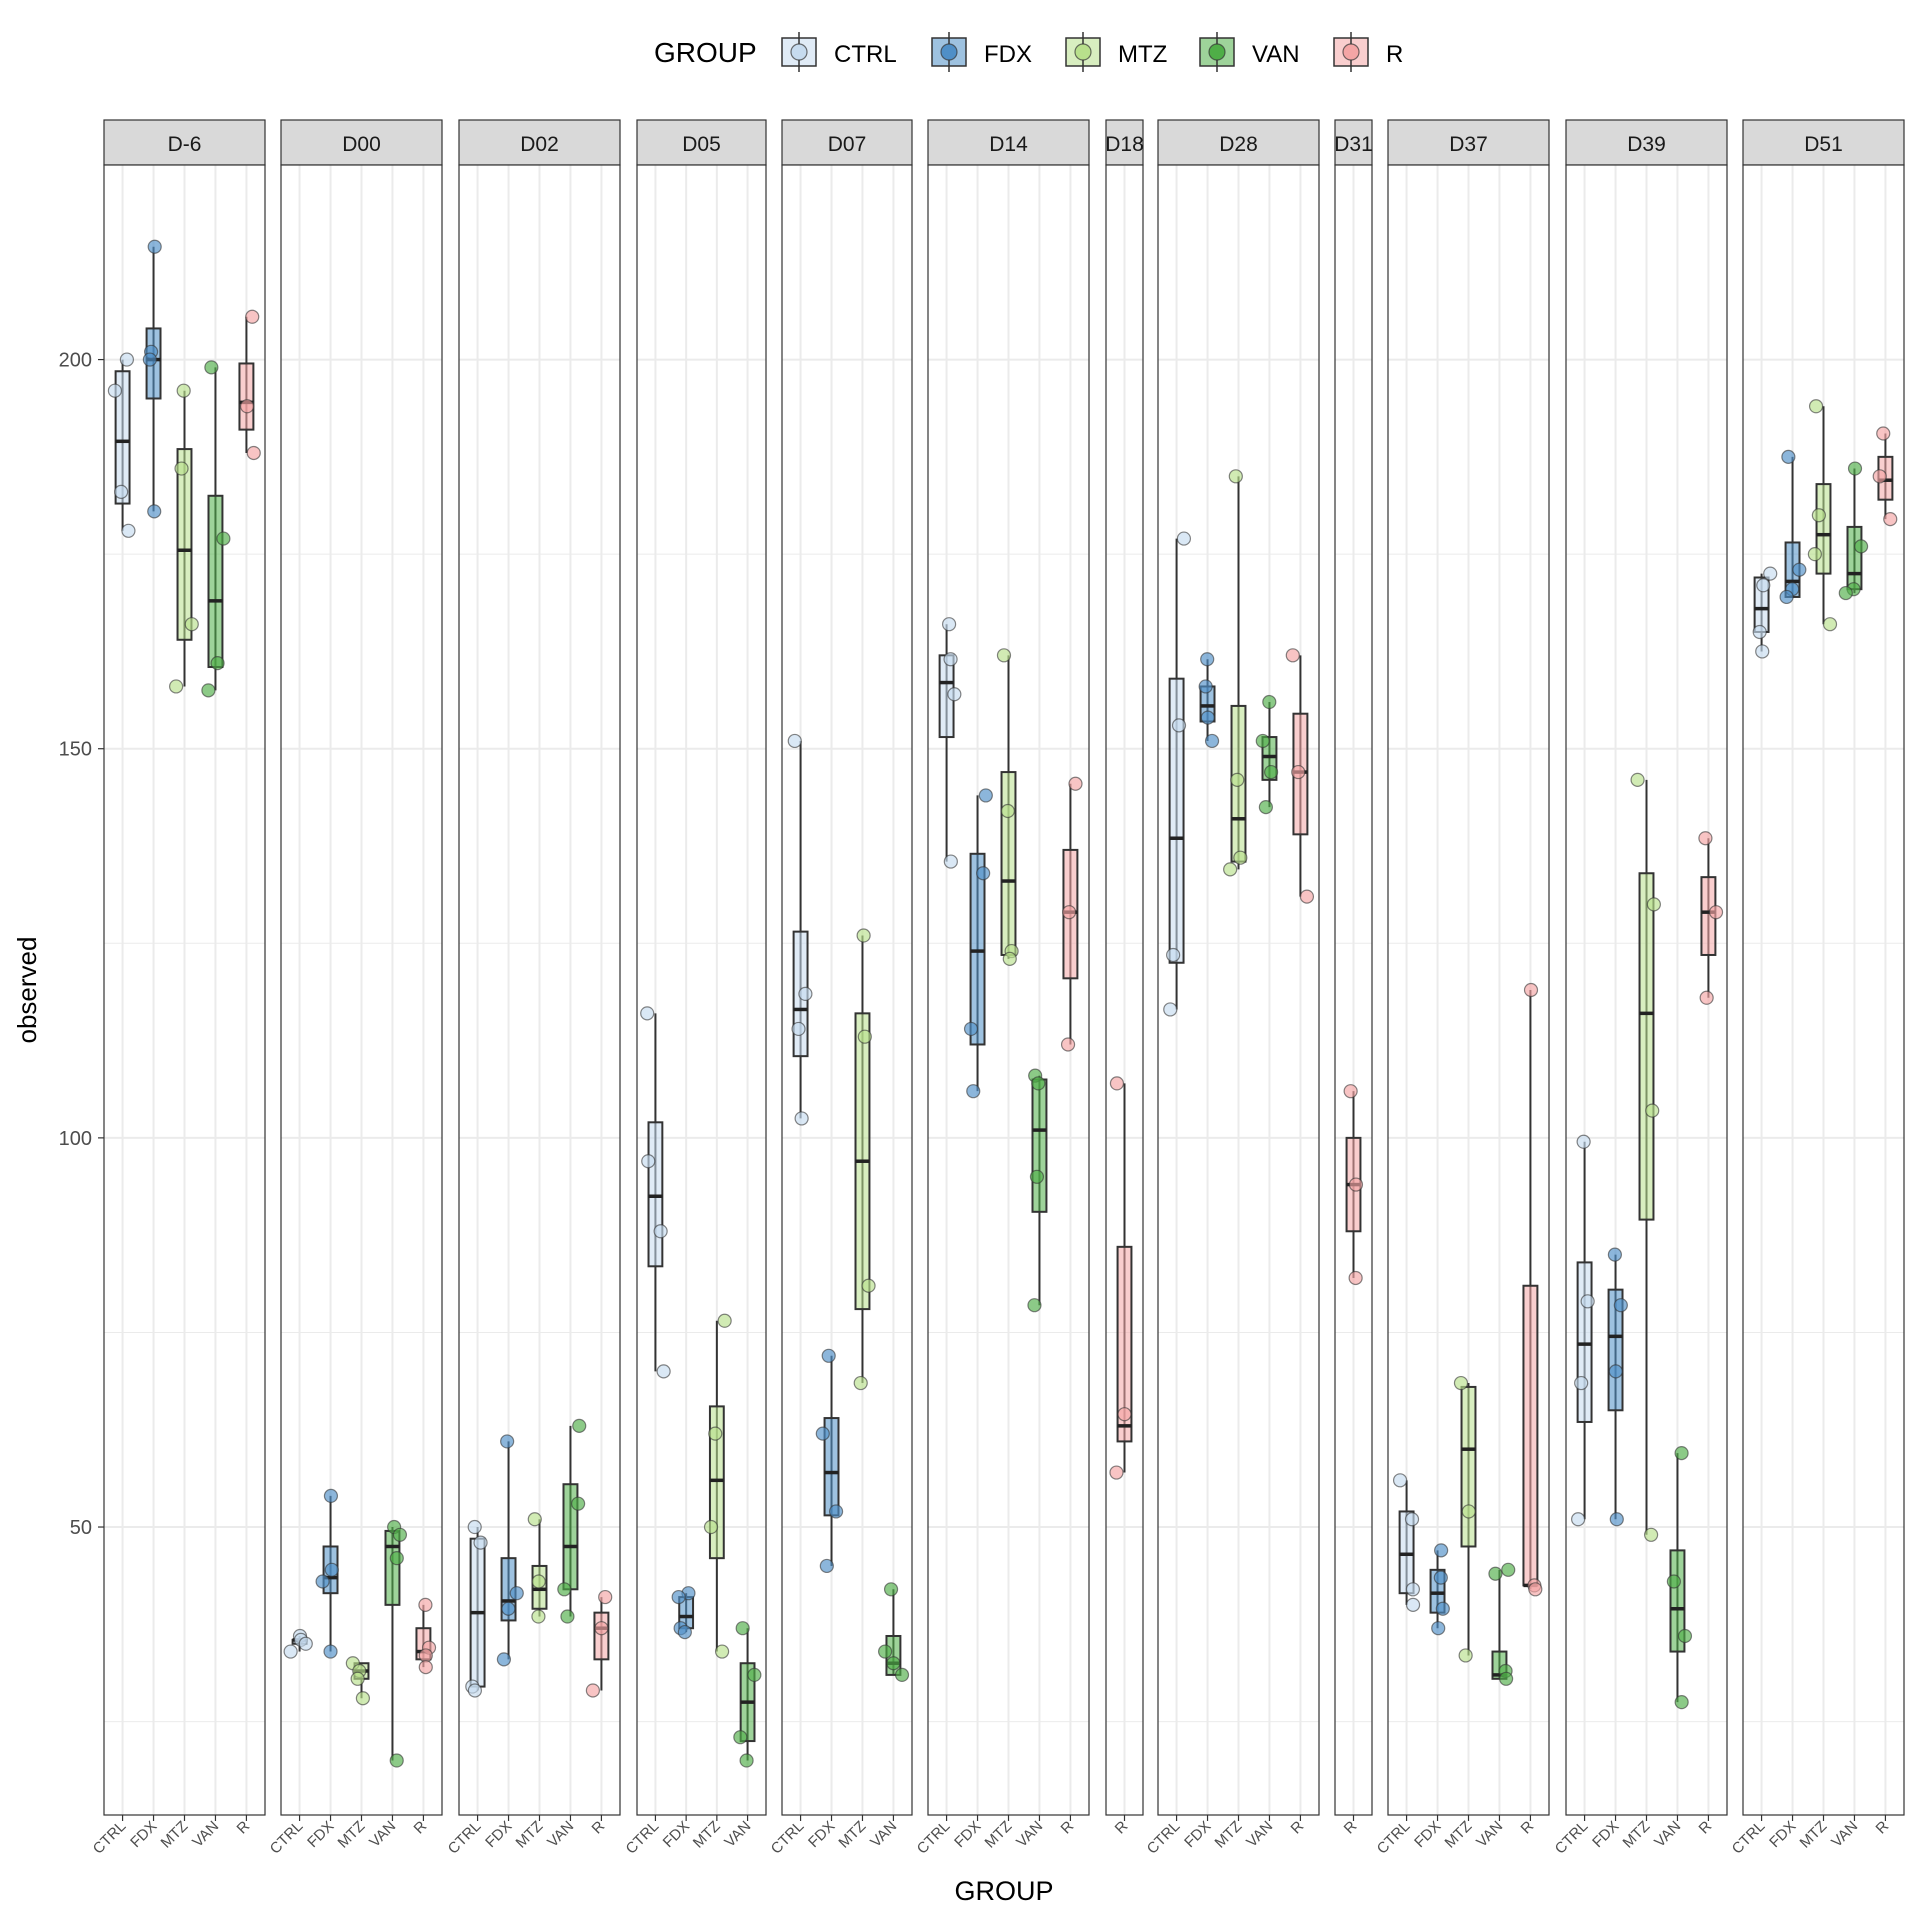 This screenshot has height=1920, width=1920. What do you see at coordinates (1124, 144) in the screenshot?
I see `facet-strip-label: D18` at bounding box center [1124, 144].